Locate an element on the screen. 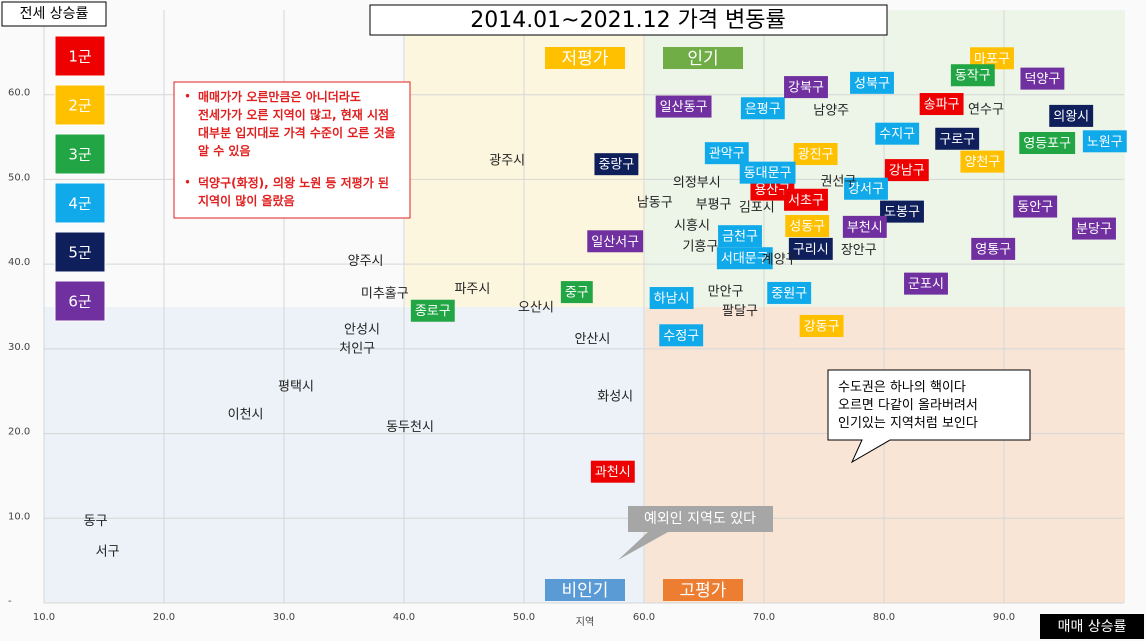  point-label: 계양구 is located at coordinates (780, 259).